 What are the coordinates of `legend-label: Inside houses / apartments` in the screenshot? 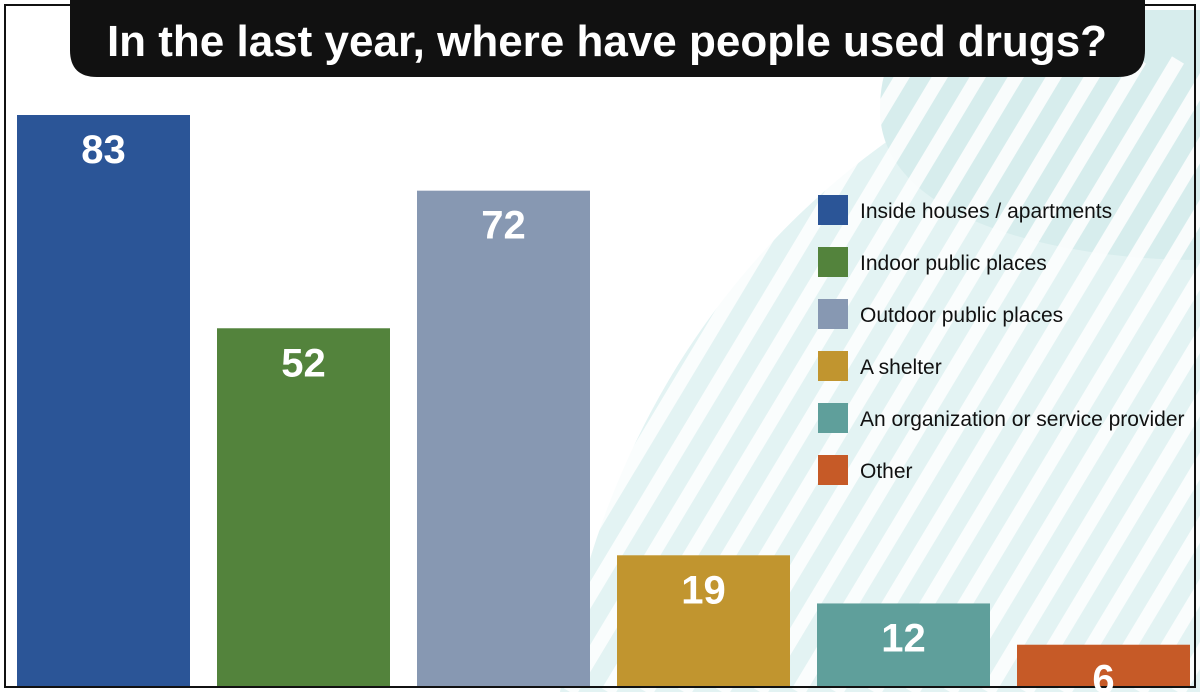 It's located at (986, 211).